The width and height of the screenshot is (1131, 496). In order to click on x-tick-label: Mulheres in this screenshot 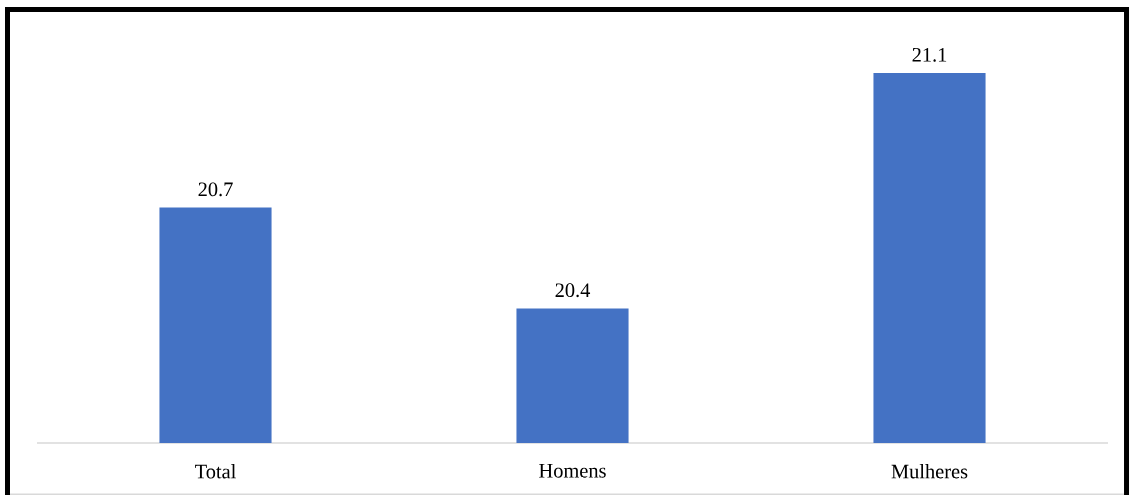, I will do `click(929, 471)`.